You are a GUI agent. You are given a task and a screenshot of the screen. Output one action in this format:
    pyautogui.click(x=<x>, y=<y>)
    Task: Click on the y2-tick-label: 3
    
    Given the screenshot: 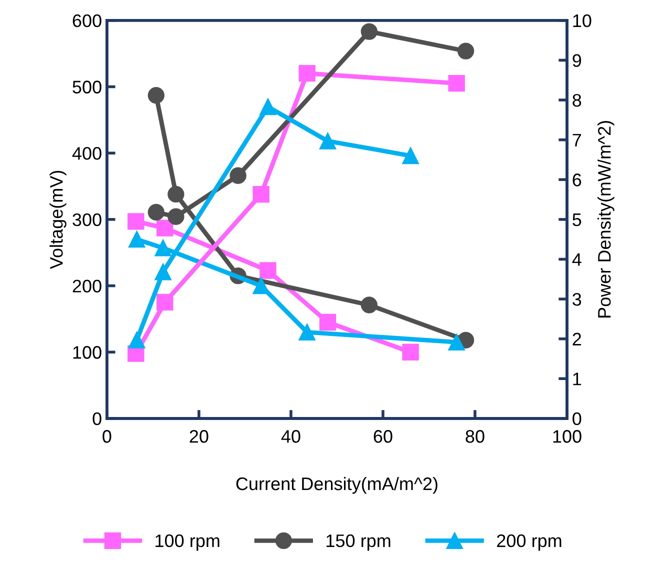 What is the action you would take?
    pyautogui.click(x=577, y=299)
    